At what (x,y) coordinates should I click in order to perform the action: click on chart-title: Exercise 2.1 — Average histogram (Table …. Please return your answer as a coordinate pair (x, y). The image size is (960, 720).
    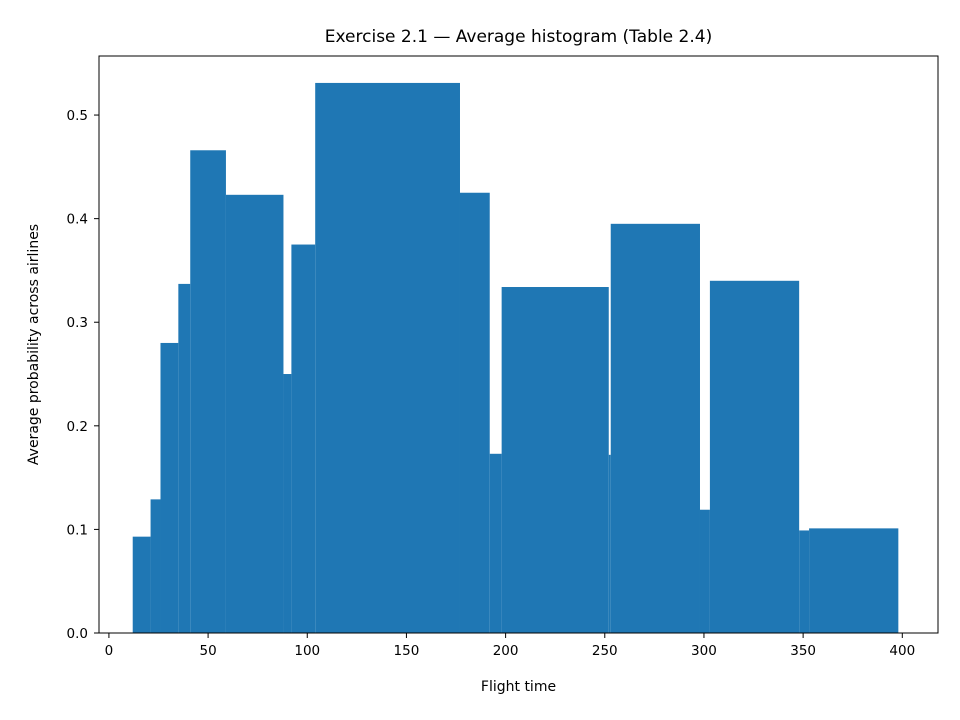
    Looking at the image, I should click on (518, 37).